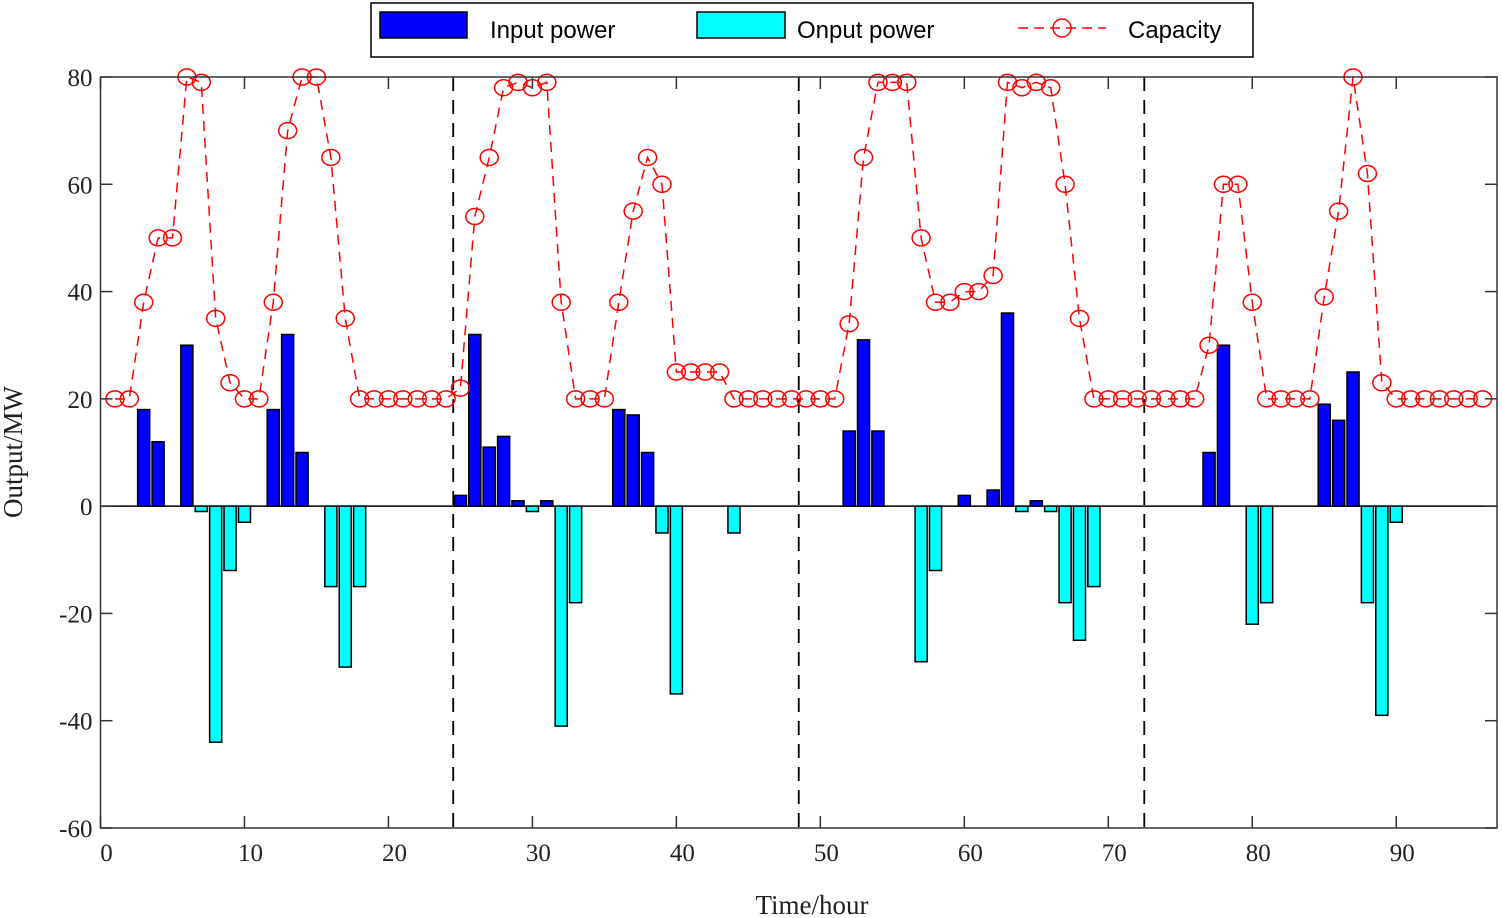 This screenshot has width=1502, height=918. I want to click on x-tick-label-60: 60, so click(970, 853).